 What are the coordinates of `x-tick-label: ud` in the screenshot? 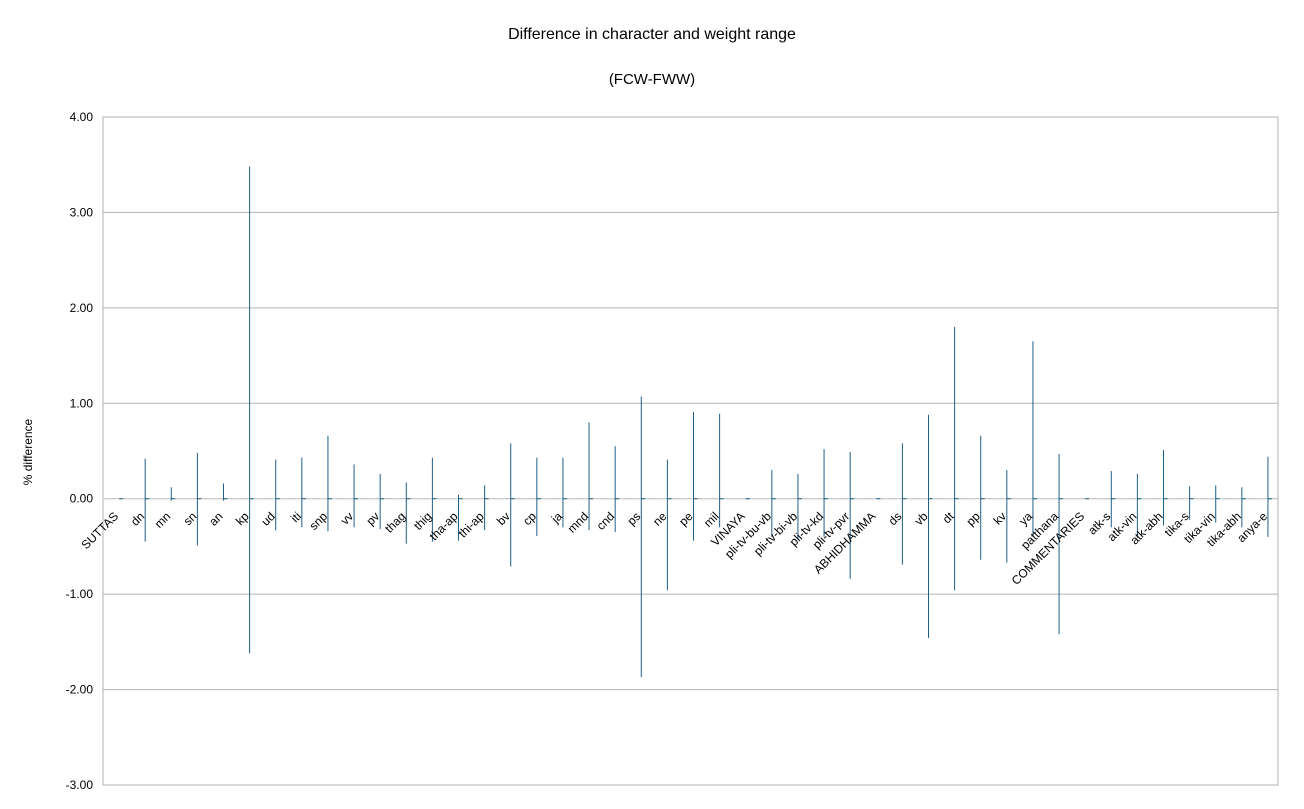 It's located at (267, 518).